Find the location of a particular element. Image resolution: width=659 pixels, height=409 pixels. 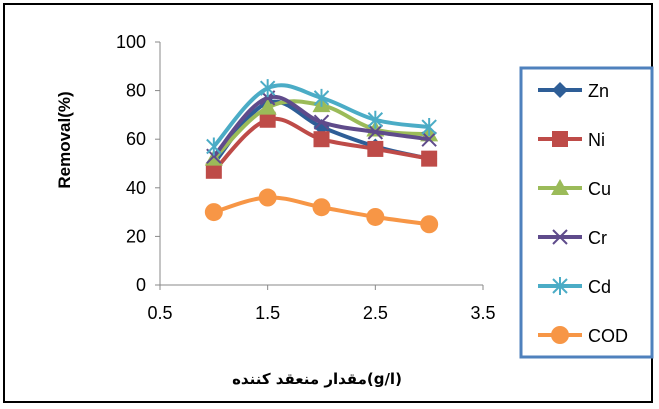

legend-label: Ni is located at coordinates (596, 140).